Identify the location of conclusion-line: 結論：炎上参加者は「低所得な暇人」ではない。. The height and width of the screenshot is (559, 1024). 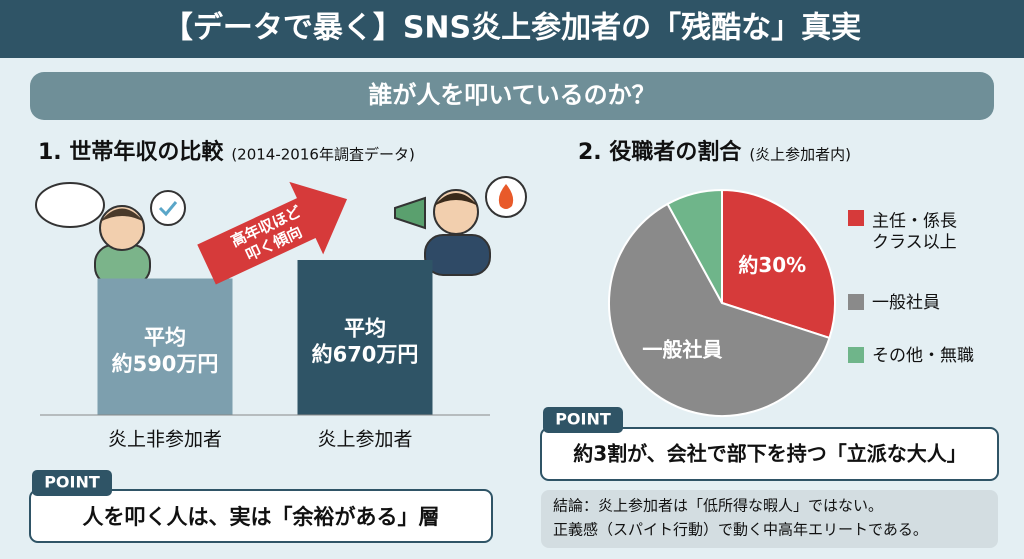
(718, 506).